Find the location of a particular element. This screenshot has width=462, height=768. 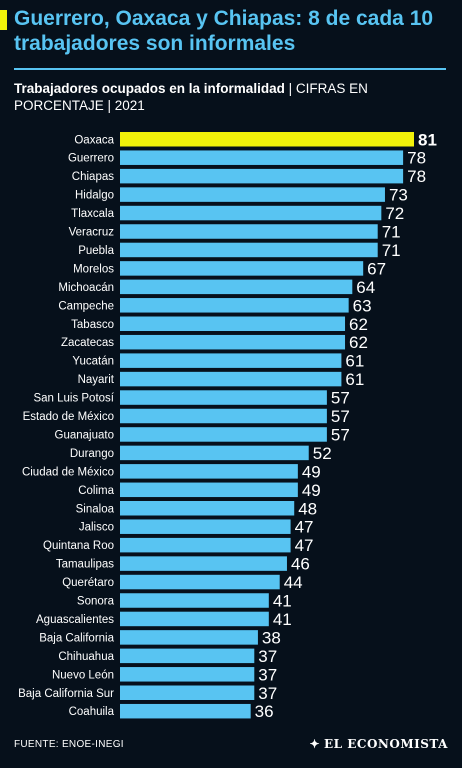

bar-puebla is located at coordinates (249, 250).